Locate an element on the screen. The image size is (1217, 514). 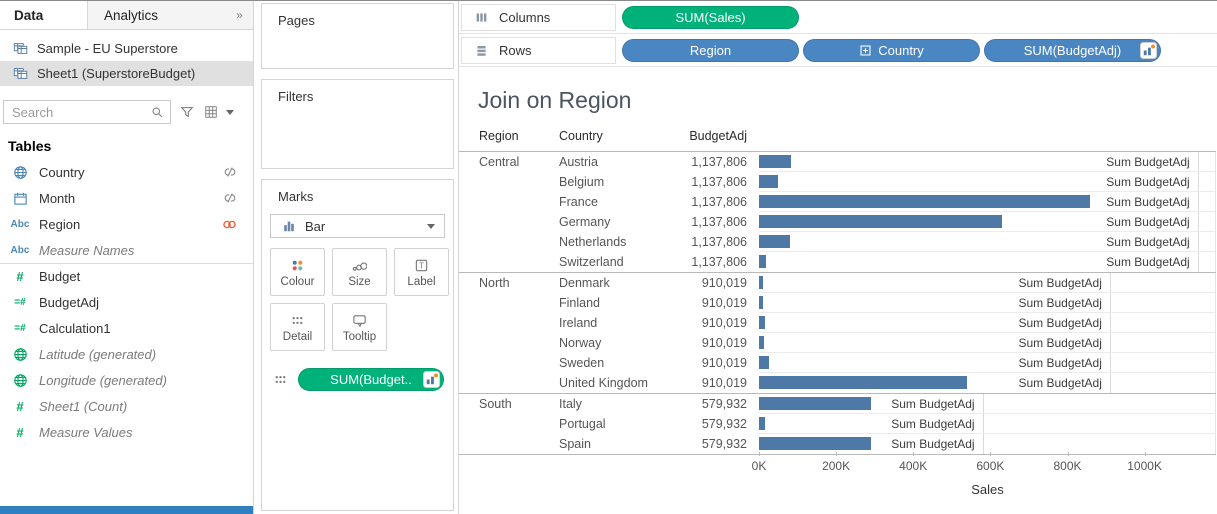
field-hash-icon: # is located at coordinates (20, 276).